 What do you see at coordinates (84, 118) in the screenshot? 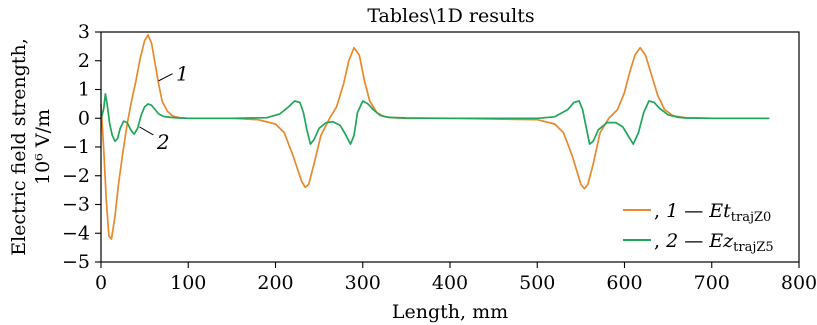
I see `y-tick-label: 0` at bounding box center [84, 118].